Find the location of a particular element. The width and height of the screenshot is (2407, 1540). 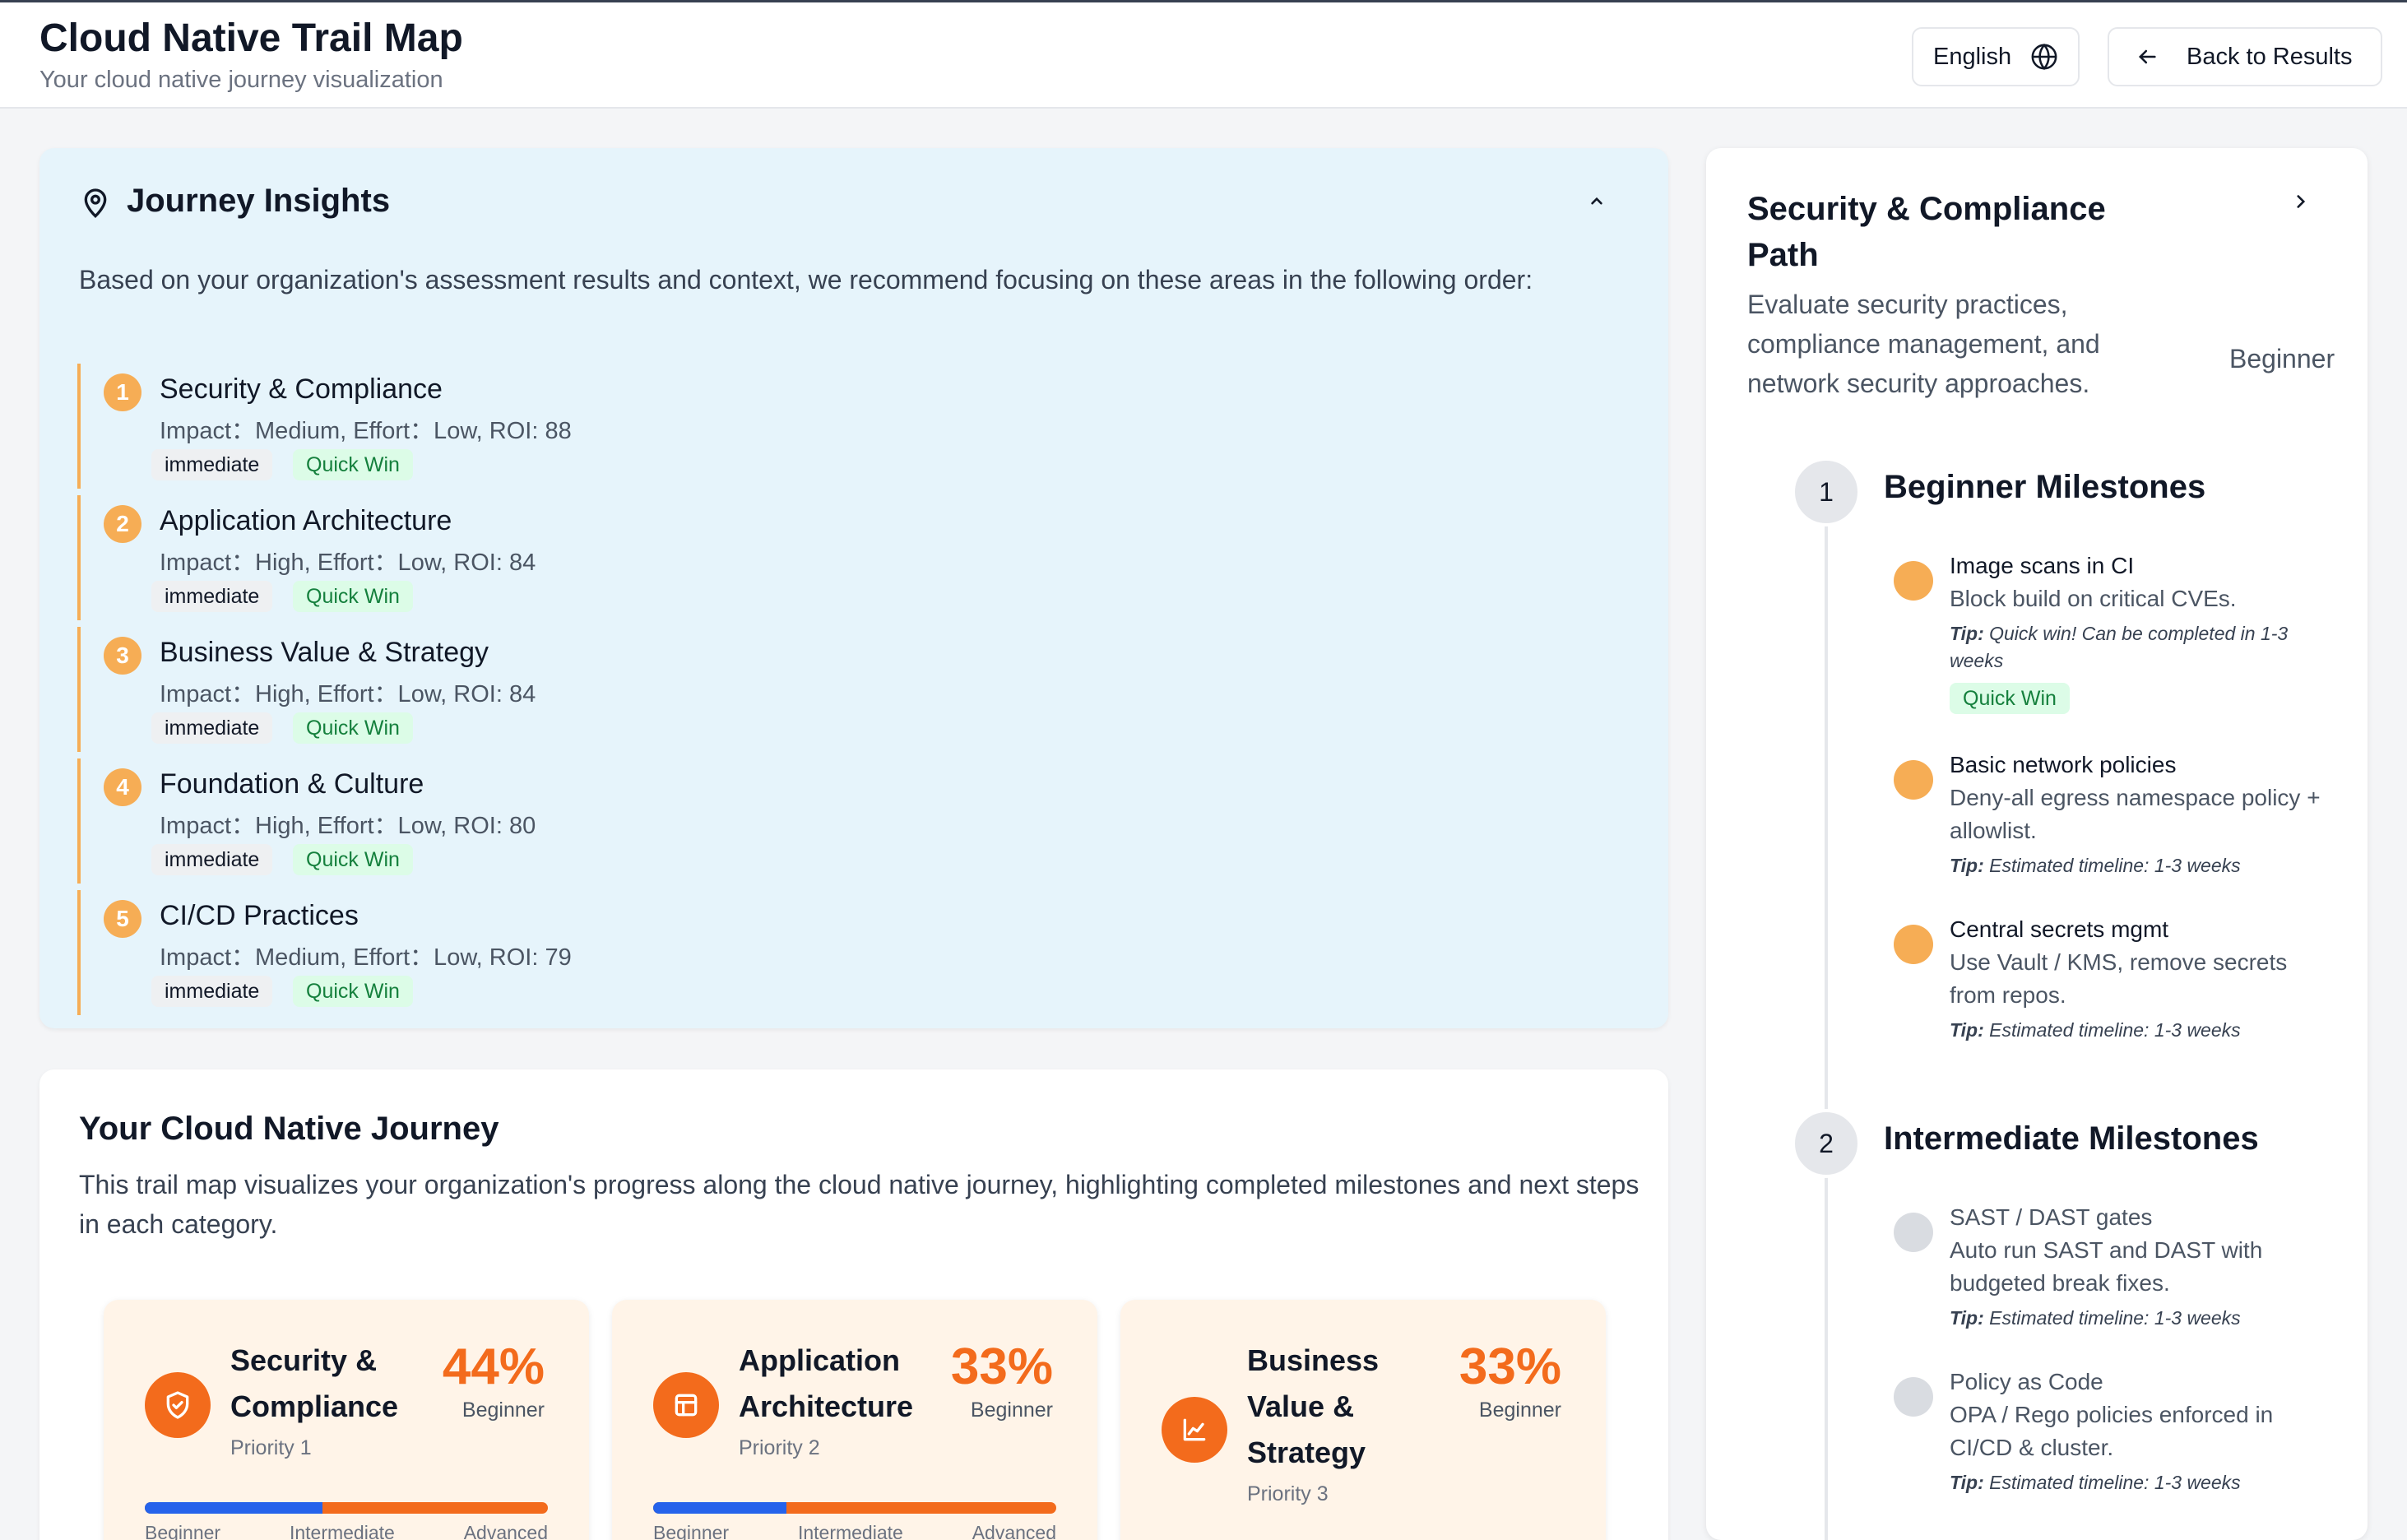

path-title: Security & Compliance Path is located at coordinates (1926, 232).